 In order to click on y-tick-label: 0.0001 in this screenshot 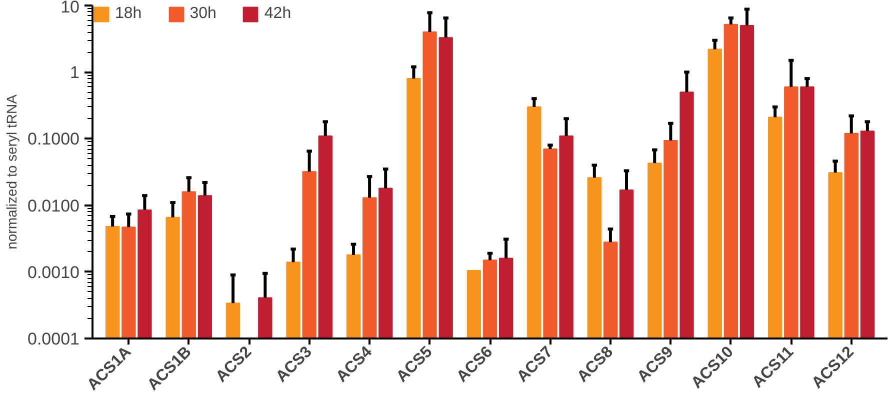, I will do `click(54, 339)`.